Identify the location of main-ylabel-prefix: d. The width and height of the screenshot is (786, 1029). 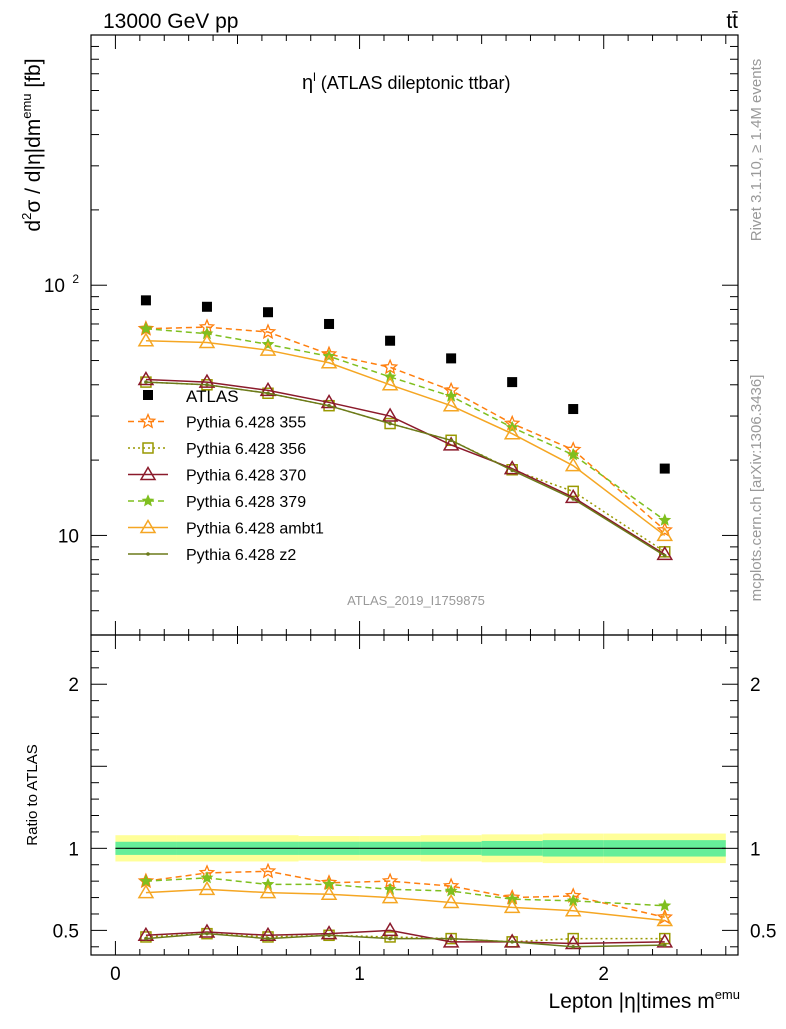
(33, 226).